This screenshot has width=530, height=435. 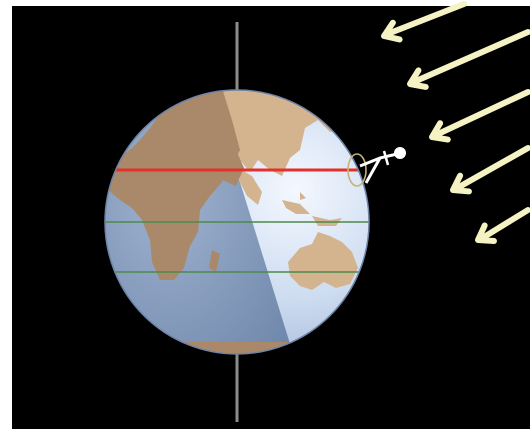 I want to click on stick-figure-icon, so click(x=376, y=167).